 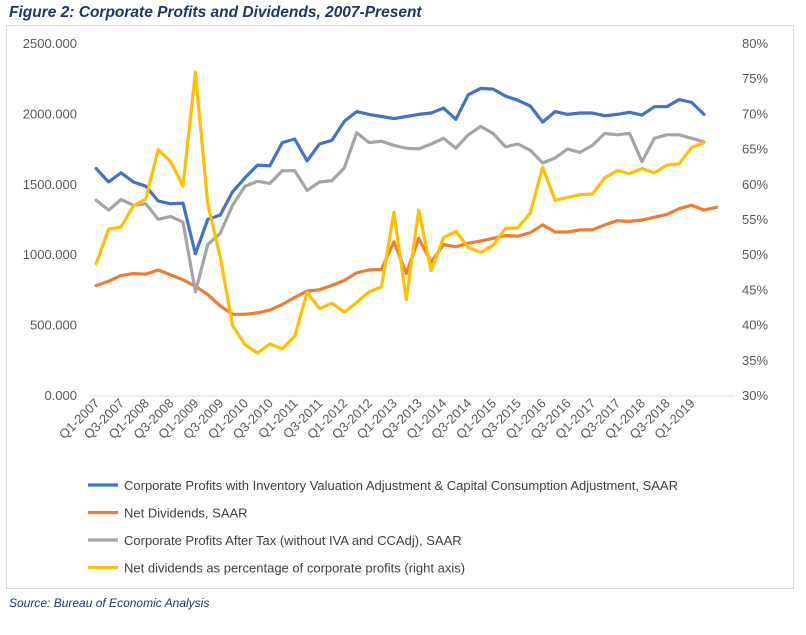 I want to click on y2-axis-tick-label: 35%, so click(x=755, y=360).